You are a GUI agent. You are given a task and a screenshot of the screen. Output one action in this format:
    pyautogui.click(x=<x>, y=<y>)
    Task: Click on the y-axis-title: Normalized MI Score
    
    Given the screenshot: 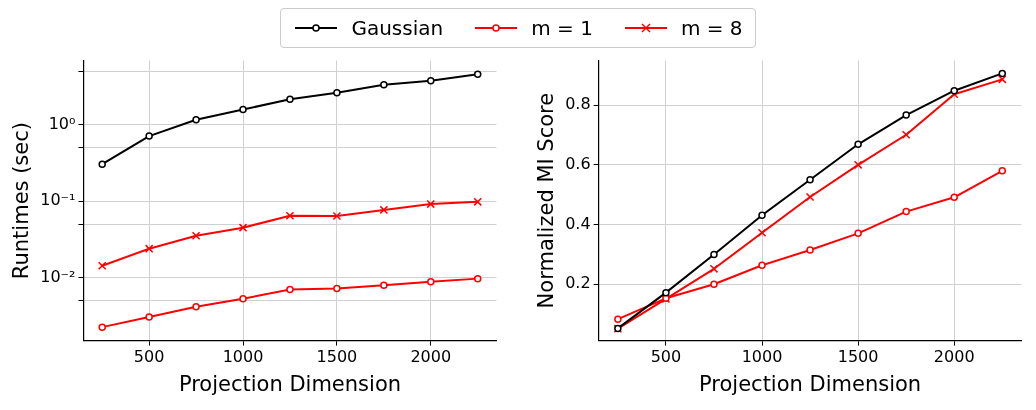 What is the action you would take?
    pyautogui.click(x=546, y=200)
    